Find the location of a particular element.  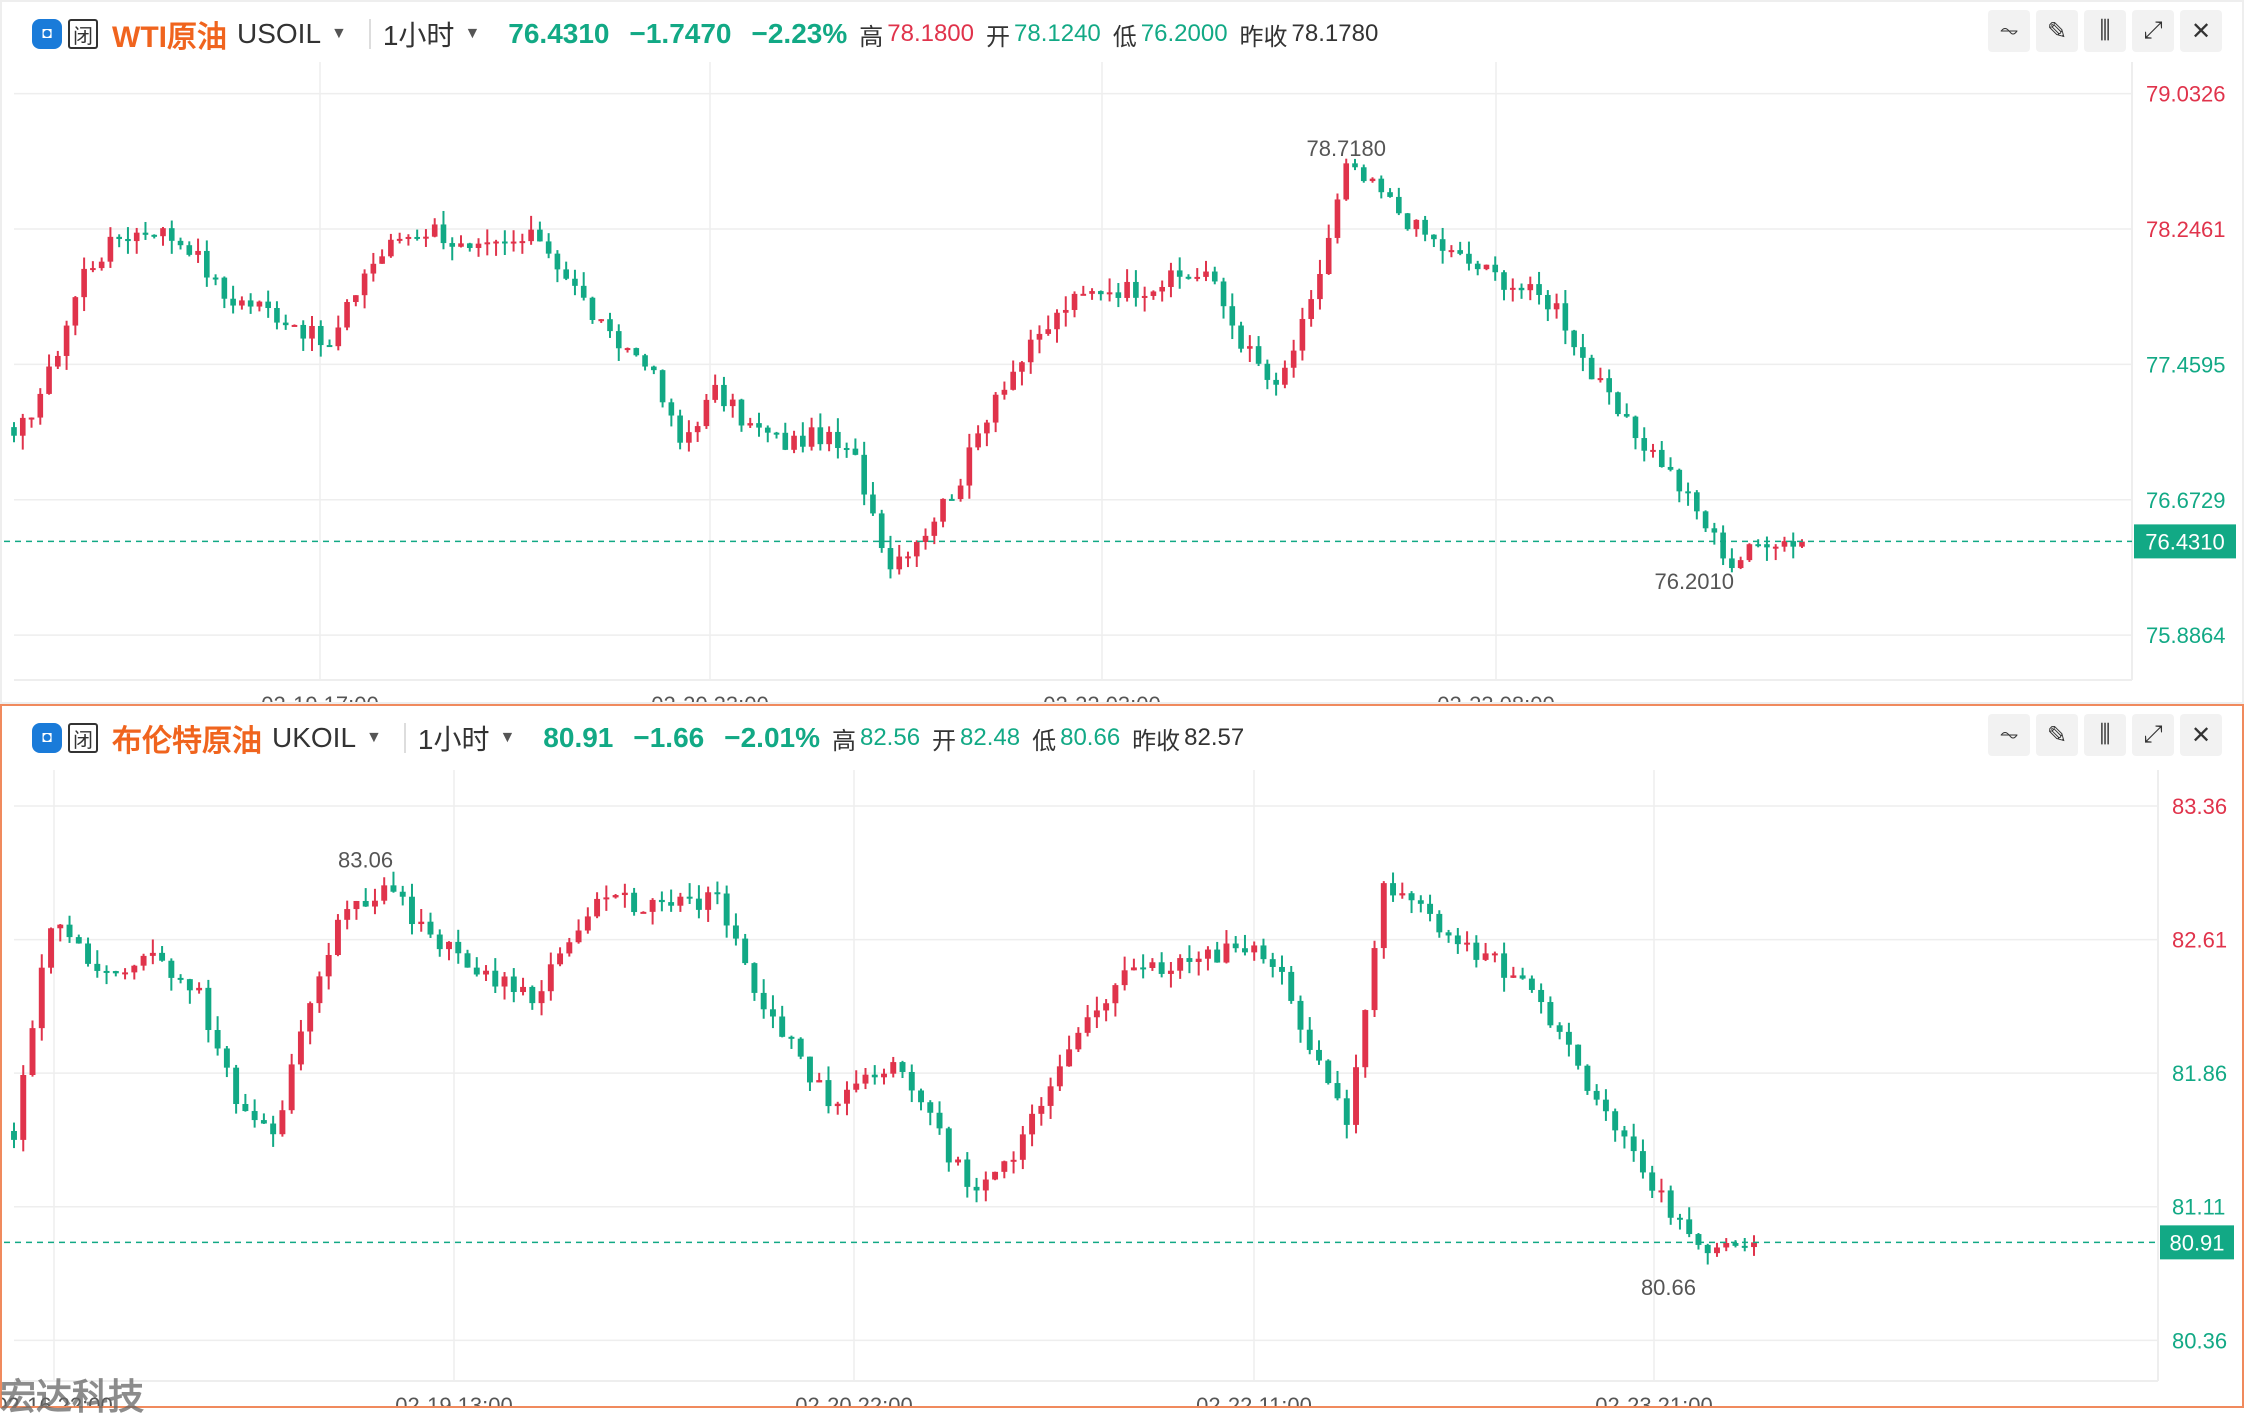

last-price: 76.4310 is located at coordinates (559, 33).